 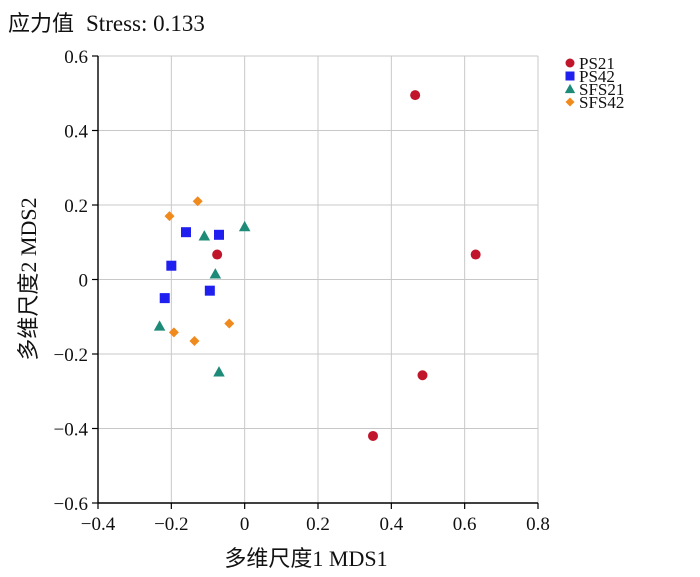 What do you see at coordinates (71, 355) in the screenshot?
I see `y-tick-label: −0.2` at bounding box center [71, 355].